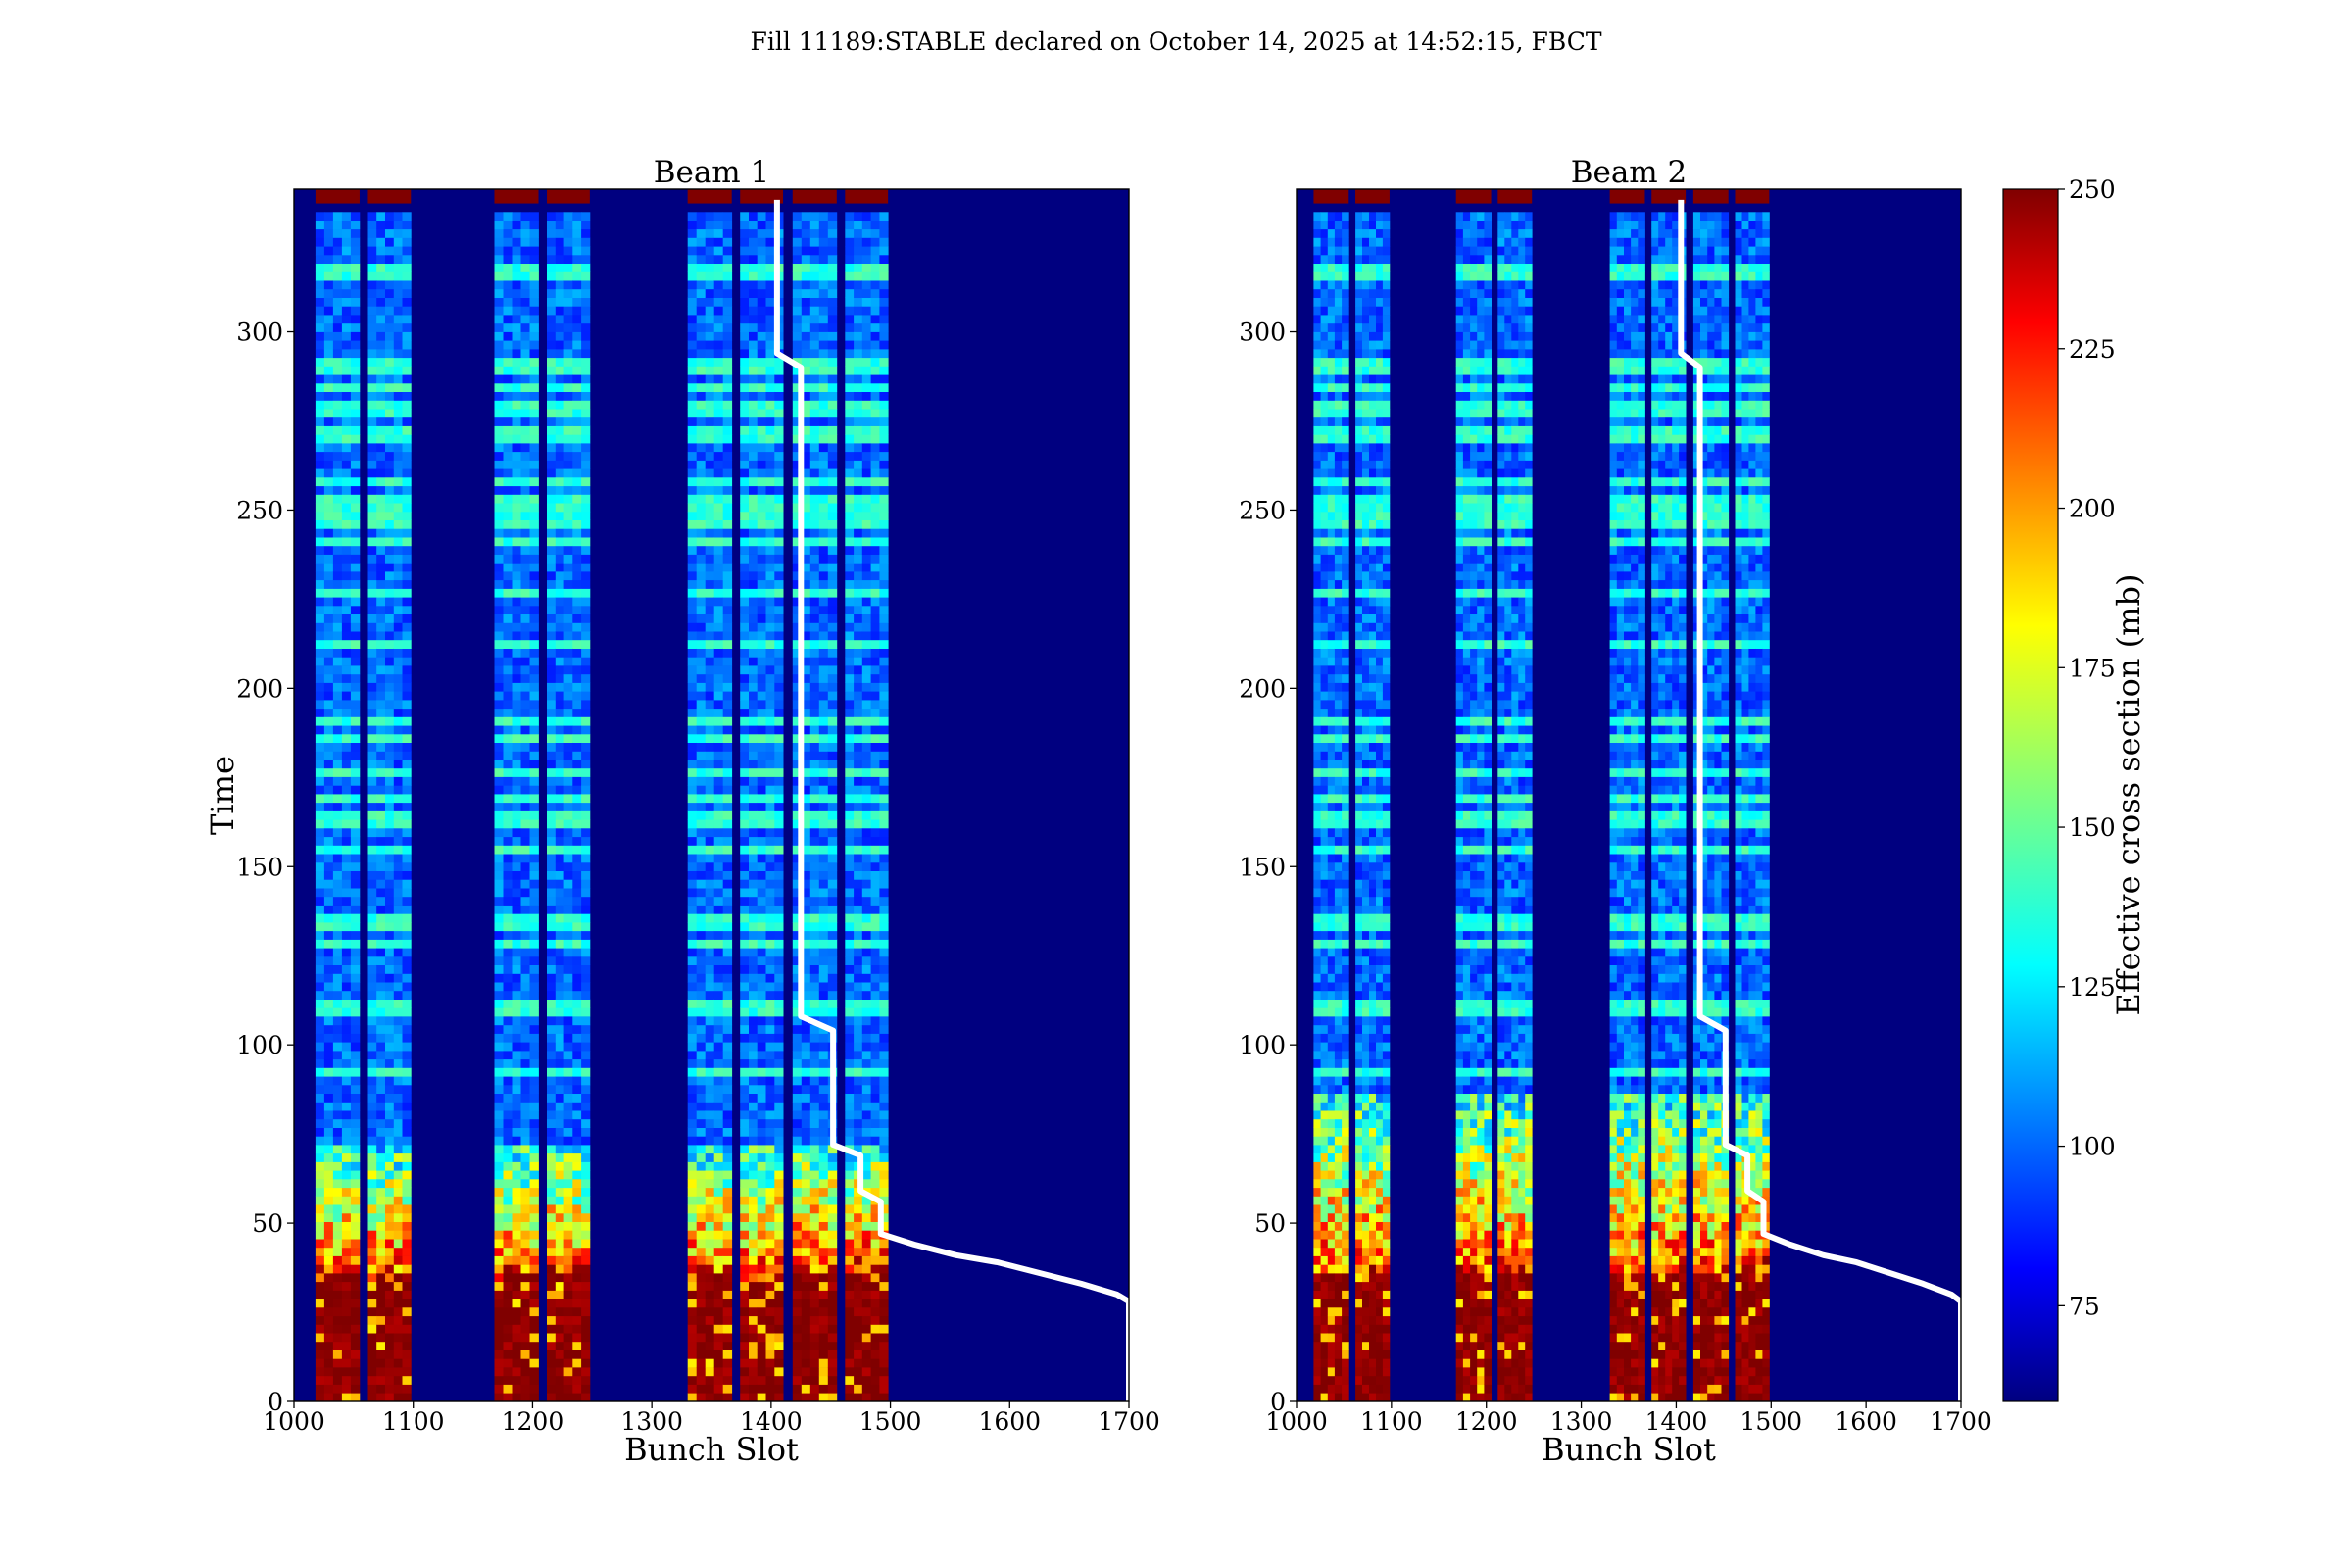 Image resolution: width=2352 pixels, height=1568 pixels. What do you see at coordinates (1629, 172) in the screenshot?
I see `panel-title: Beam 2` at bounding box center [1629, 172].